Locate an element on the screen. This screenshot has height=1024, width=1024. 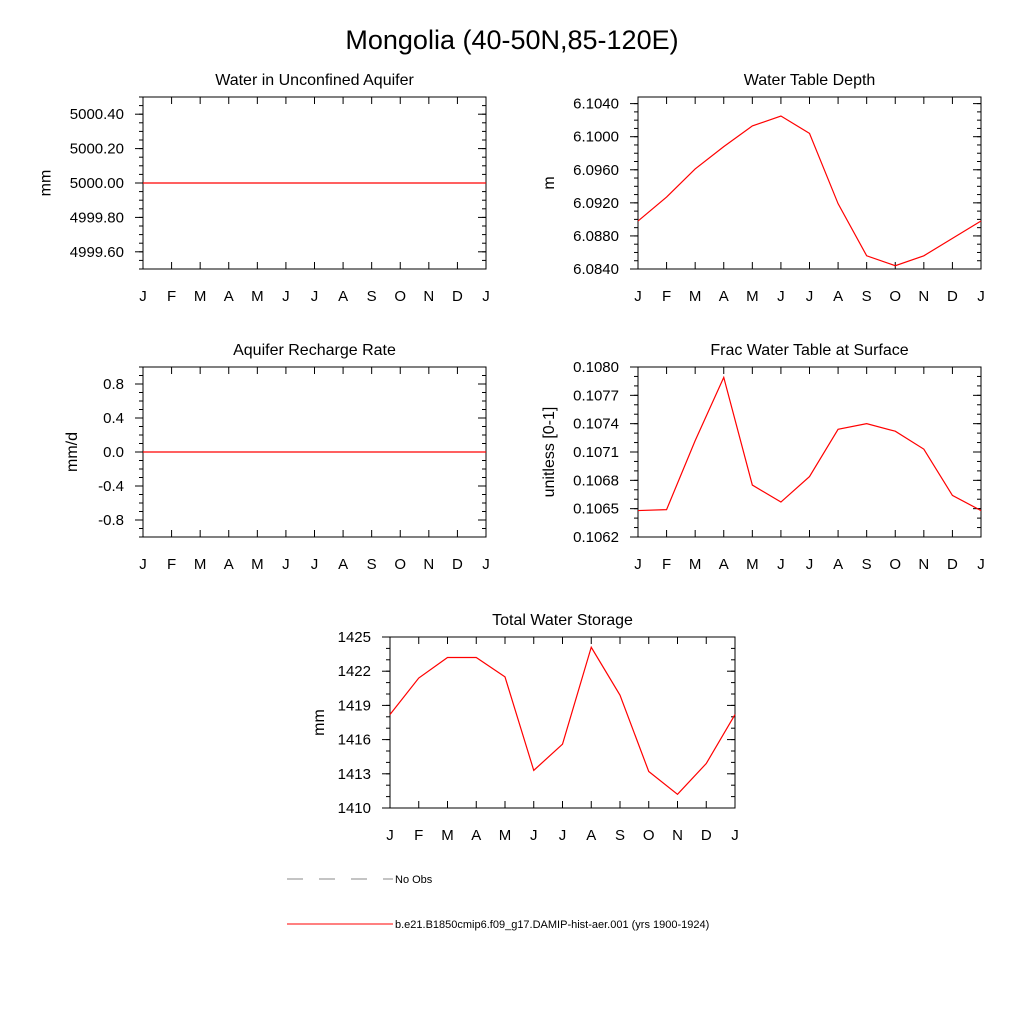
y-tick-label: 0.1068 is located at coordinates (596, 480).